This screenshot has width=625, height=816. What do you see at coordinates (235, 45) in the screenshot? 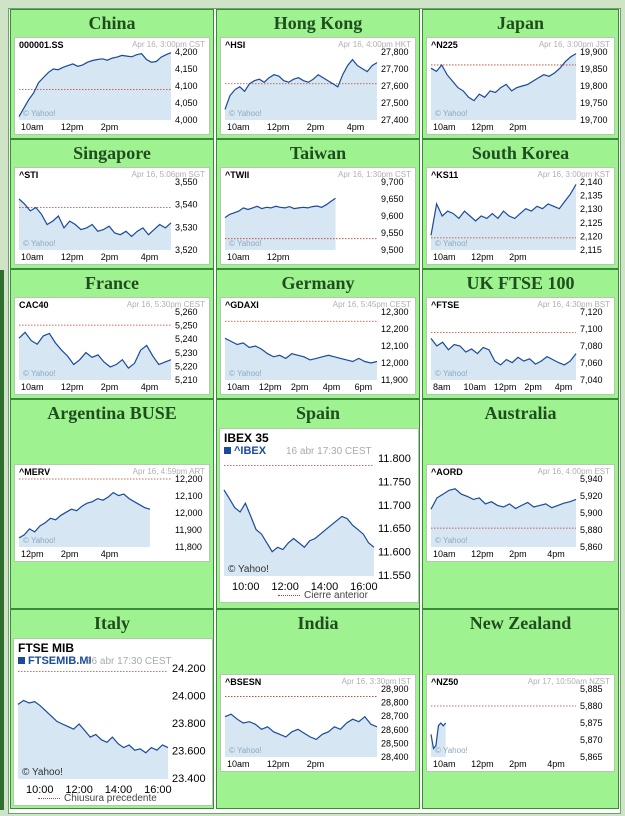
I see `chart-symbol: ^HSI` at bounding box center [235, 45].